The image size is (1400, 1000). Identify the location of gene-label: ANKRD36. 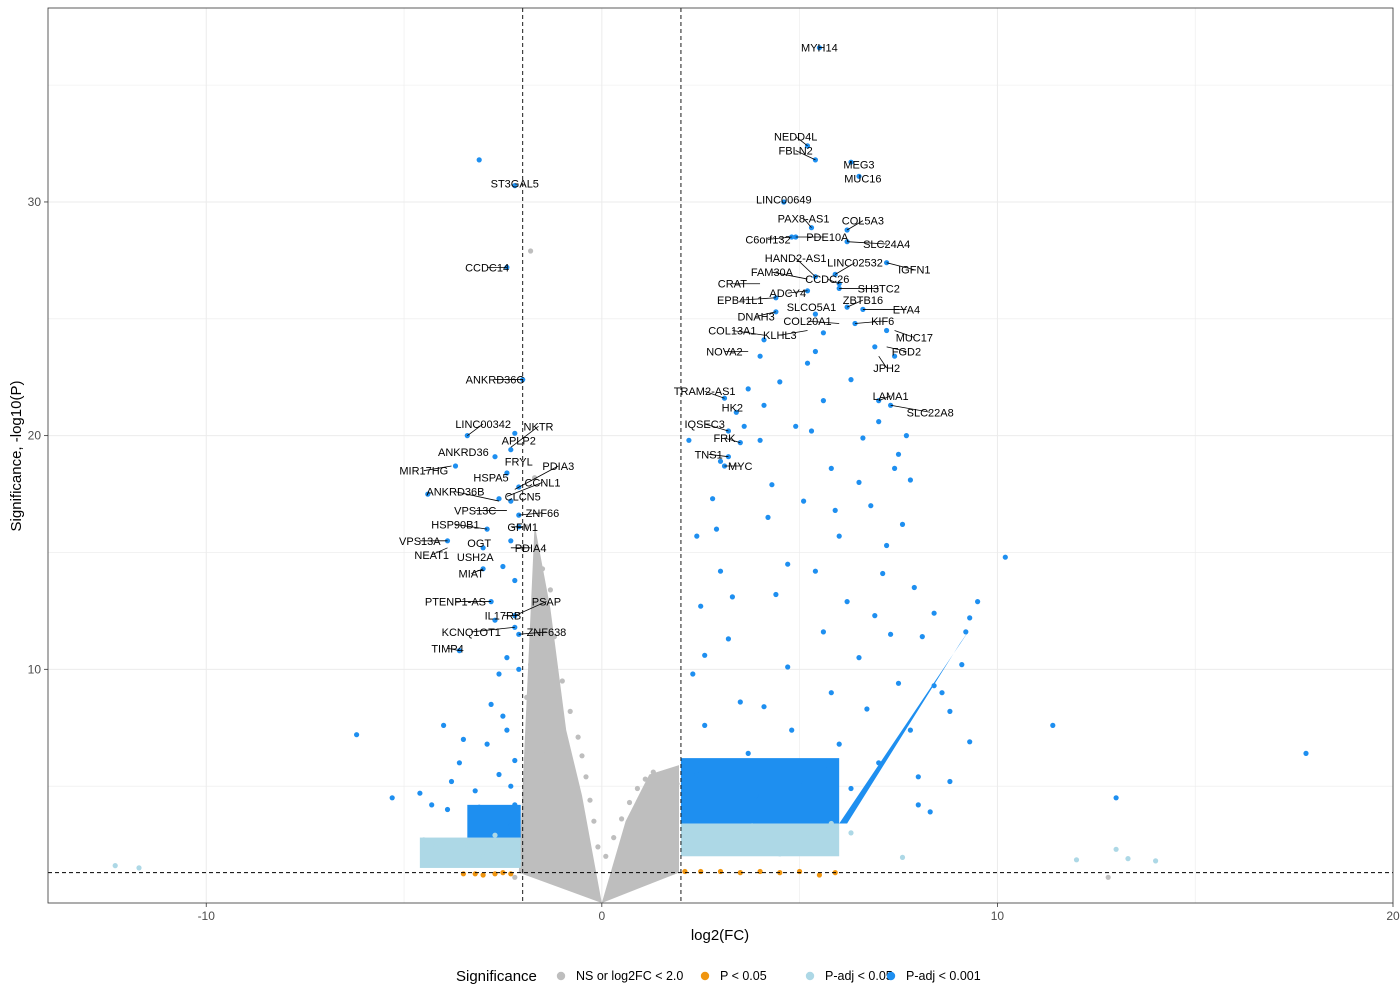
(463, 453).